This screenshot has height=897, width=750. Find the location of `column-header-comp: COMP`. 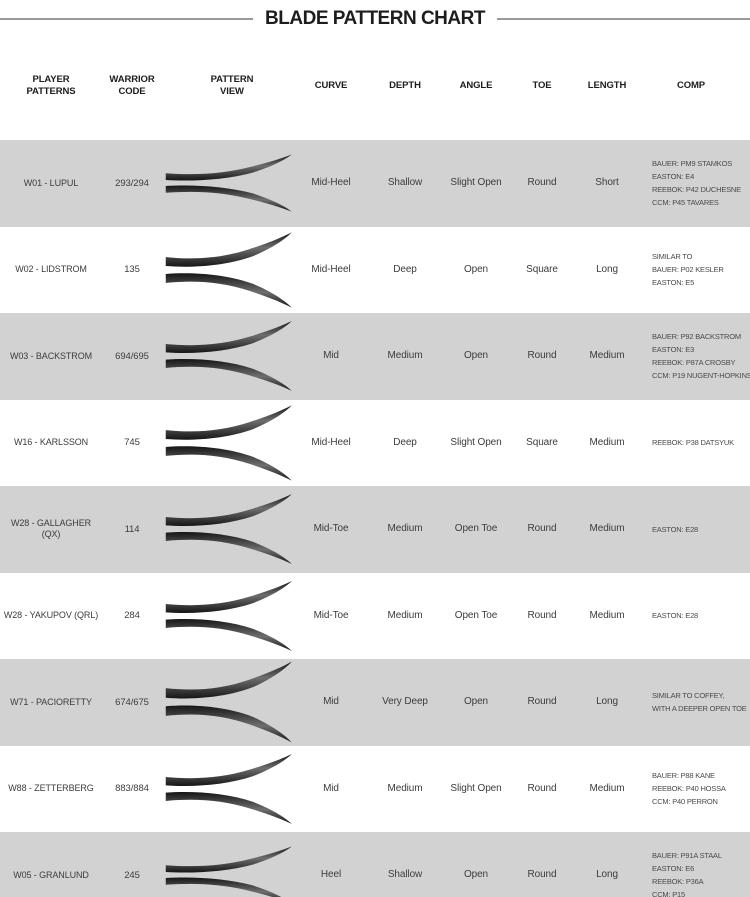

column-header-comp: COMP is located at coordinates (691, 86).